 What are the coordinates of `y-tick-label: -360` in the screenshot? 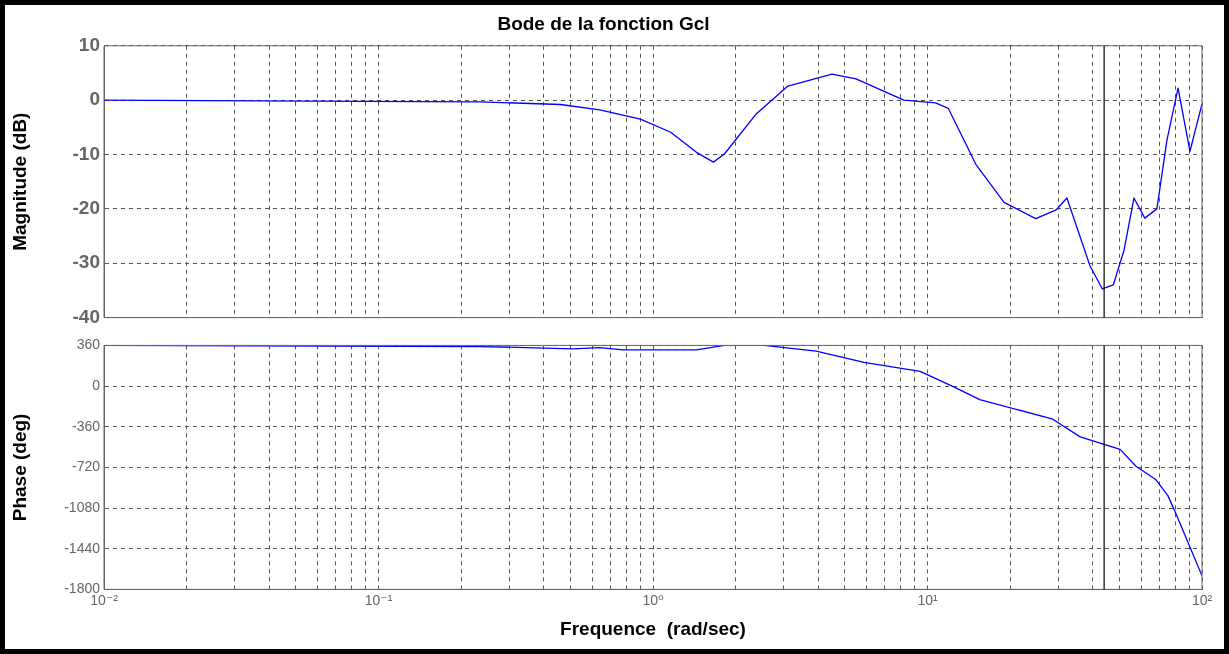 It's located at (86, 425).